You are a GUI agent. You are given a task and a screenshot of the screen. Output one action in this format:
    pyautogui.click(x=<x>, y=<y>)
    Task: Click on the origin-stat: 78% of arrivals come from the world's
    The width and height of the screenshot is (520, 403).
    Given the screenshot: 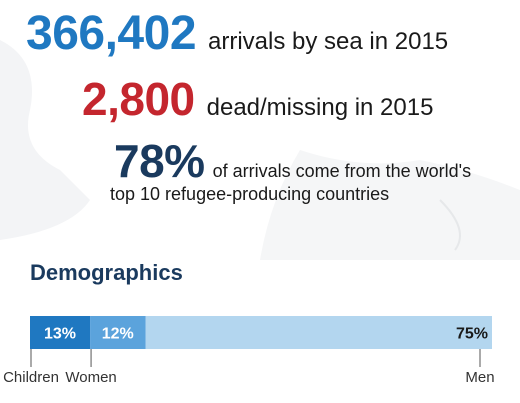 What is the action you would take?
    pyautogui.click(x=292, y=161)
    